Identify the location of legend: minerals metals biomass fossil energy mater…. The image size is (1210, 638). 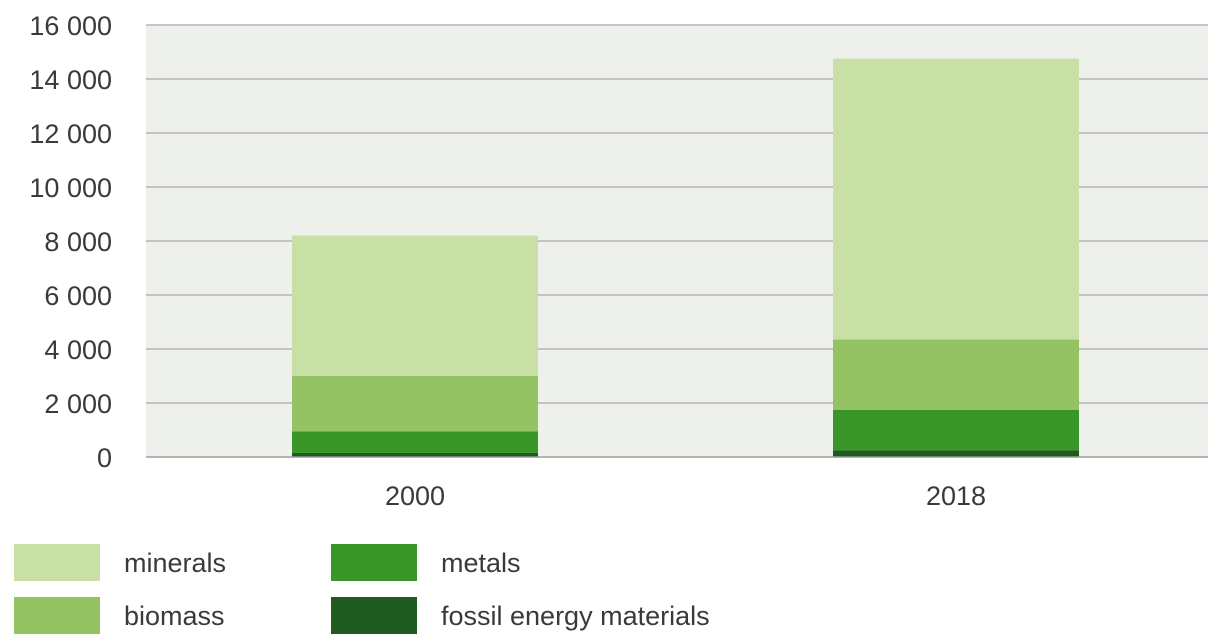
(362, 589).